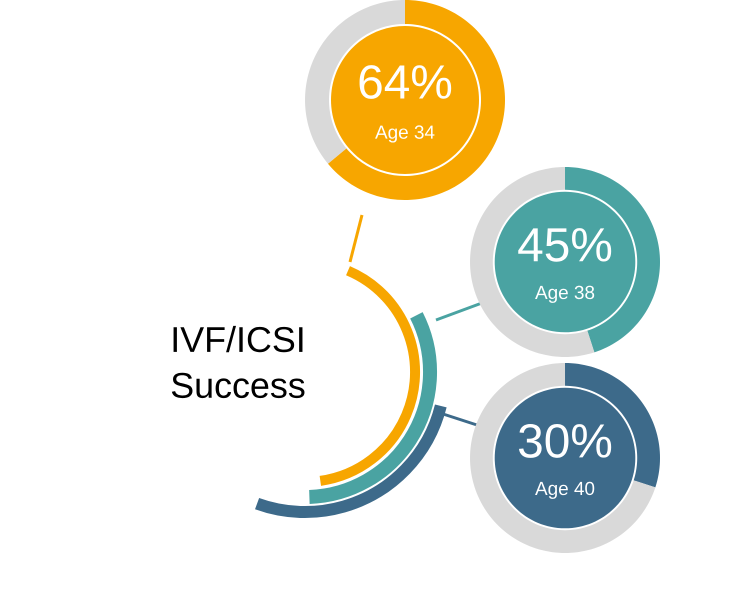  I want to click on data-label: 30%, so click(565, 441).